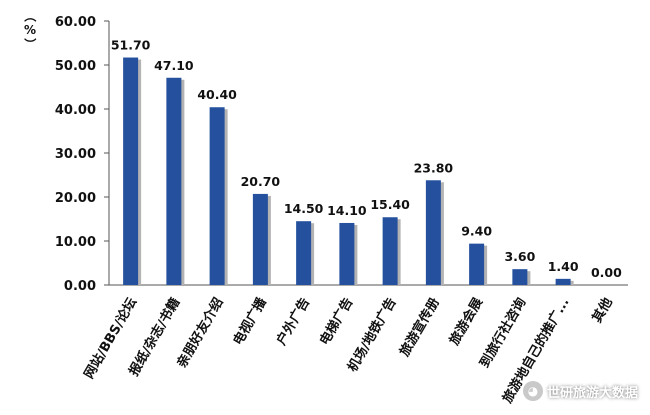 The height and width of the screenshot is (415, 650). I want to click on wechat-icon: ◕, so click(532, 391).